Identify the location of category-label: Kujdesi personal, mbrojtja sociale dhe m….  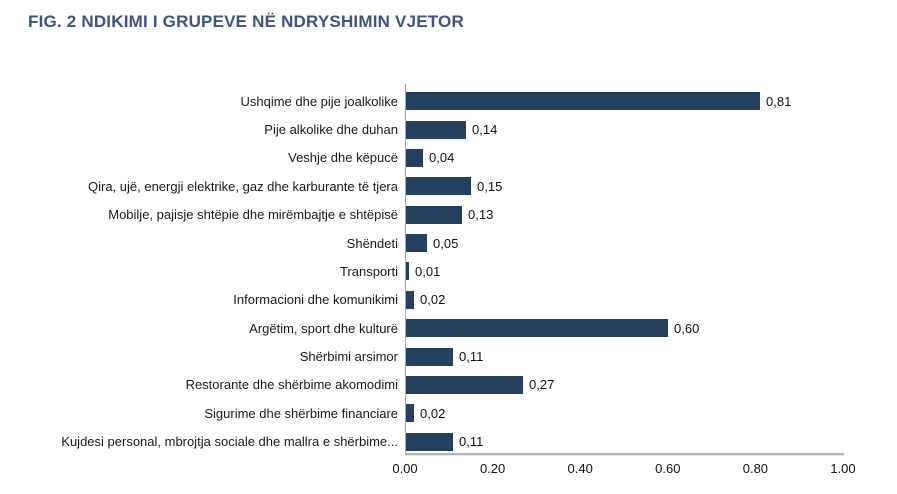
(229, 442).